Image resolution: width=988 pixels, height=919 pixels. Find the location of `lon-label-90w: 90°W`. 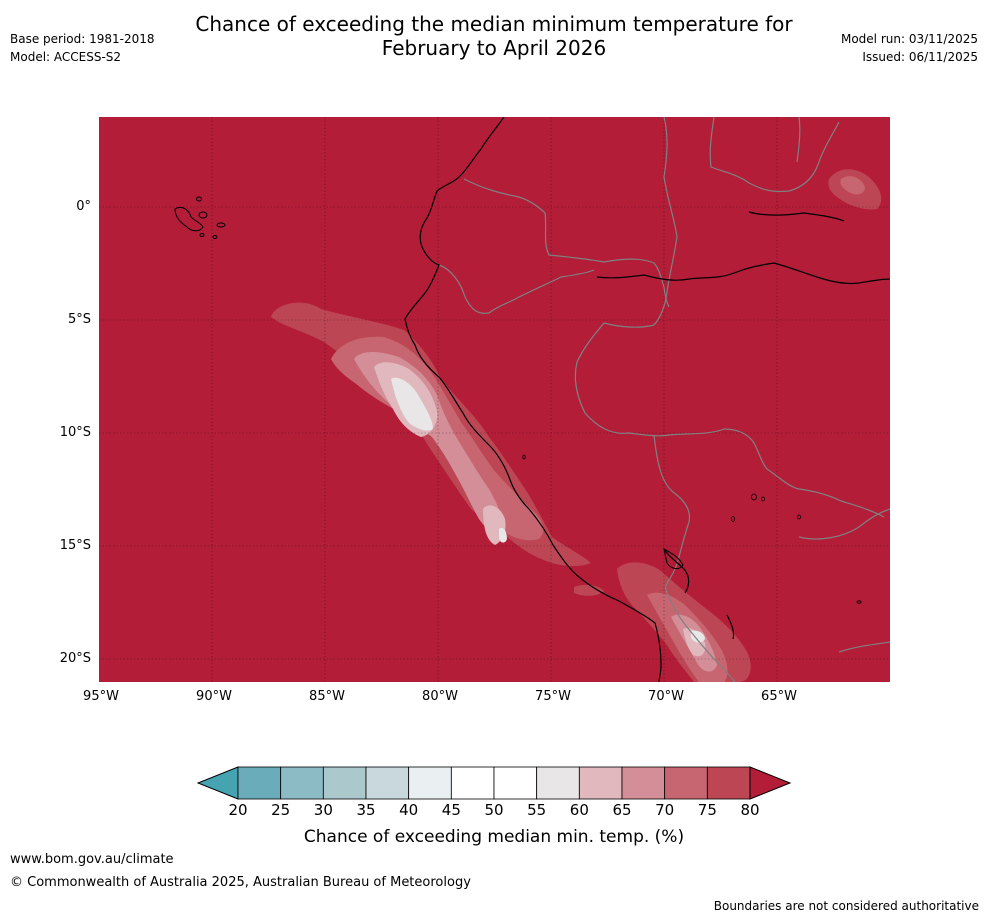

lon-label-90w: 90°W is located at coordinates (214, 696).